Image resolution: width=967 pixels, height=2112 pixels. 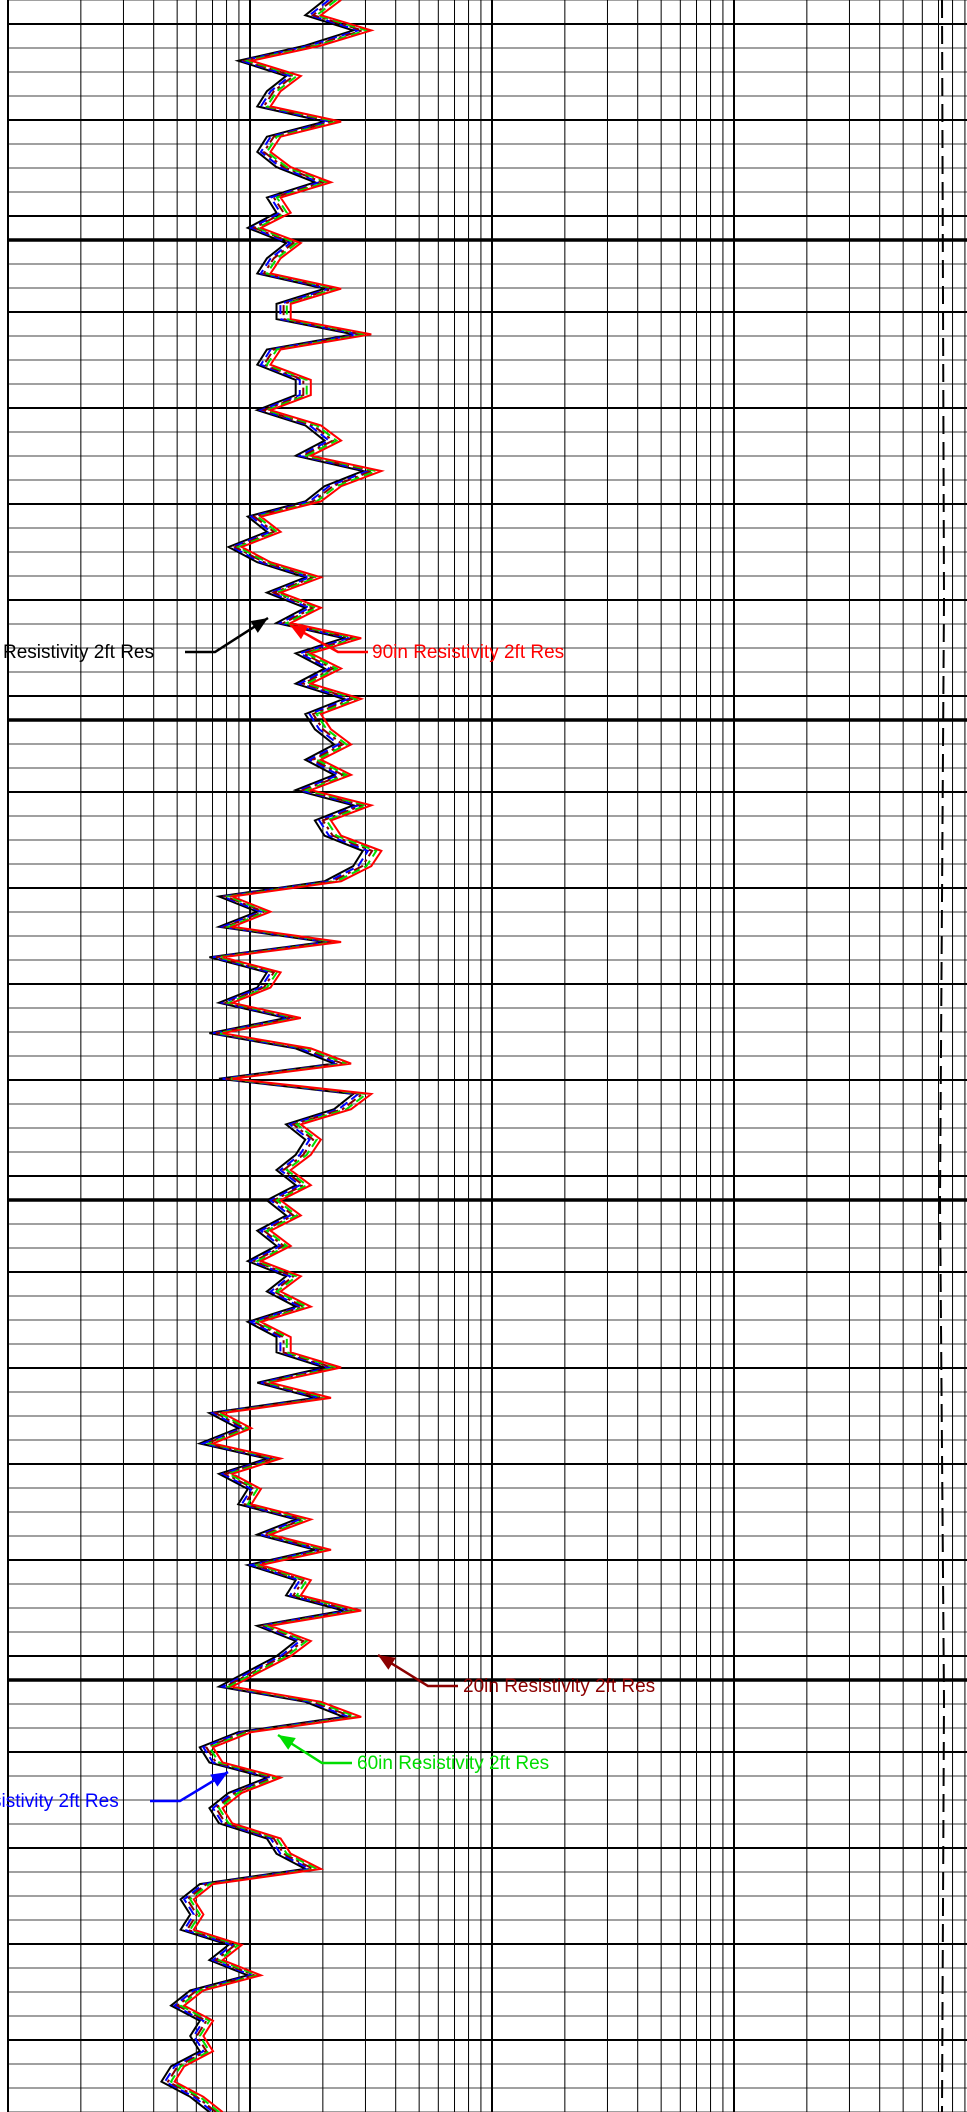 What do you see at coordinates (468, 652) in the screenshot?
I see `curve-label-res_90in: 90in Resistivity 2ft Res` at bounding box center [468, 652].